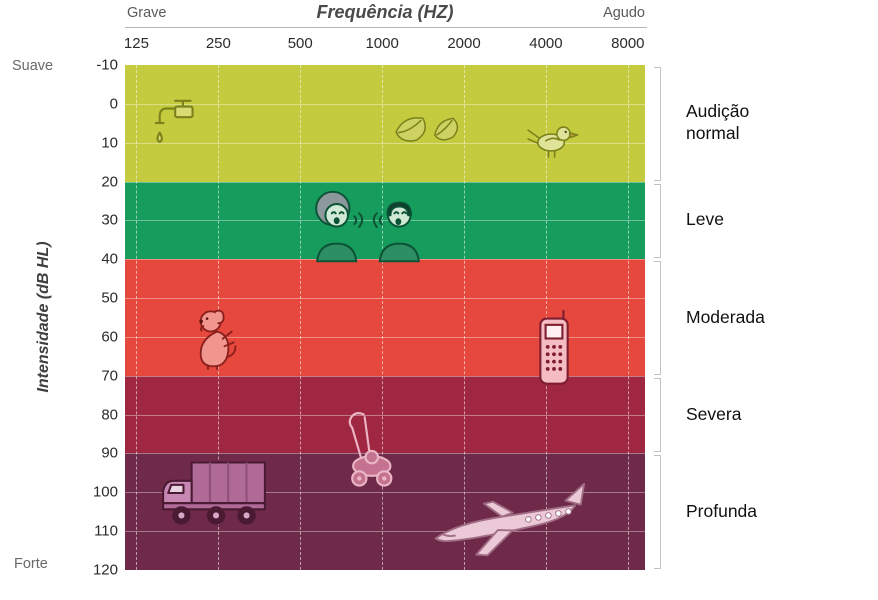  Describe the element at coordinates (106, 531) in the screenshot. I see `y-tick-110: 110` at that location.